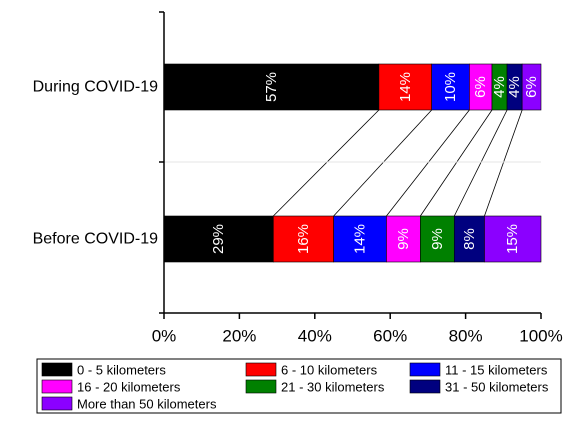  I want to click on connector-lines, so click(398, 163).